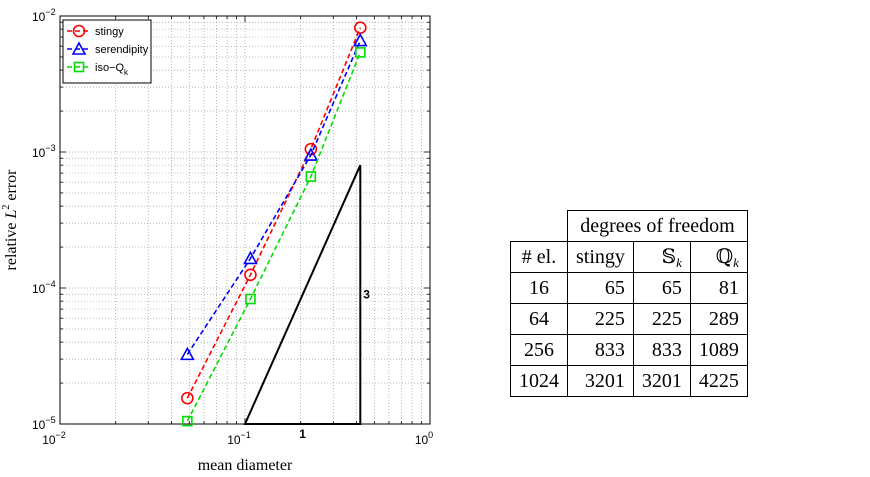  Describe the element at coordinates (10, 220) in the screenshot. I see `y-axis-label: relative L2 error` at that location.